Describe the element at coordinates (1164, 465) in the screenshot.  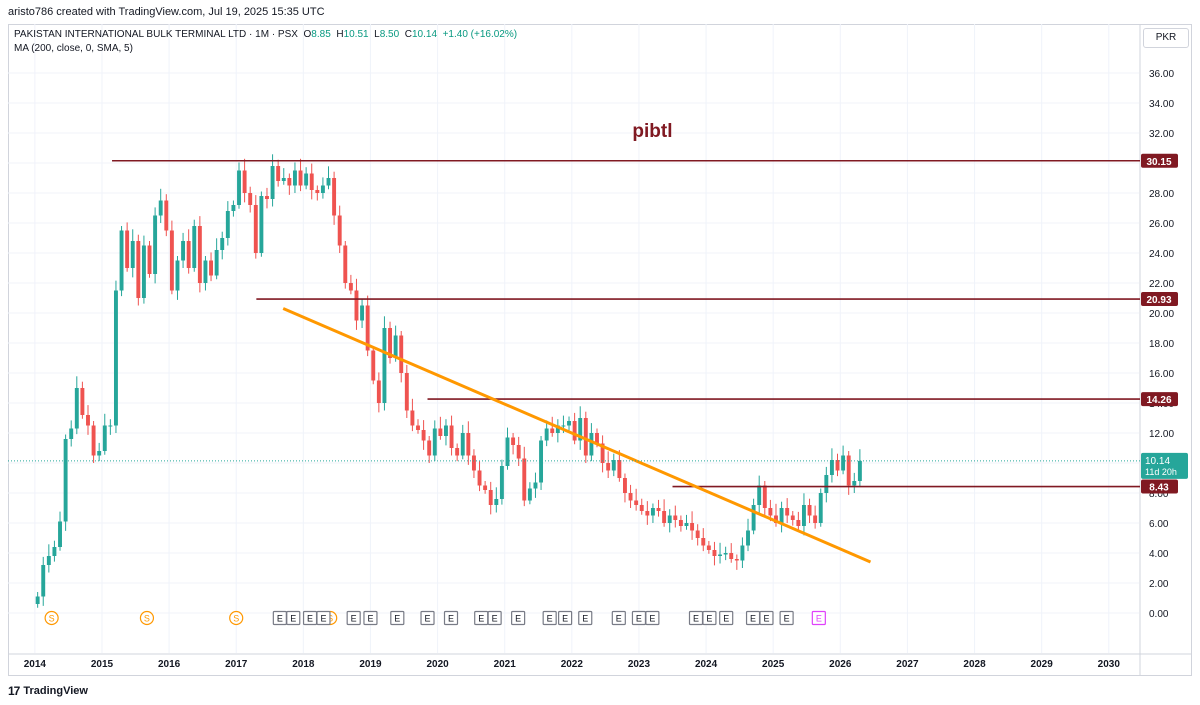
I see `current-price-tag` at that location.